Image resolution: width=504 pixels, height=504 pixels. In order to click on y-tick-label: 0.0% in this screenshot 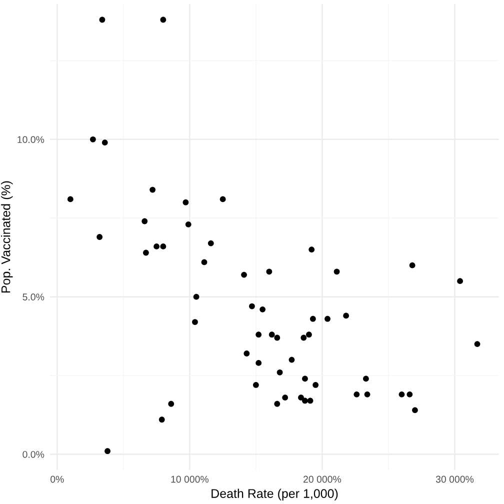, I will do `click(33, 454)`.